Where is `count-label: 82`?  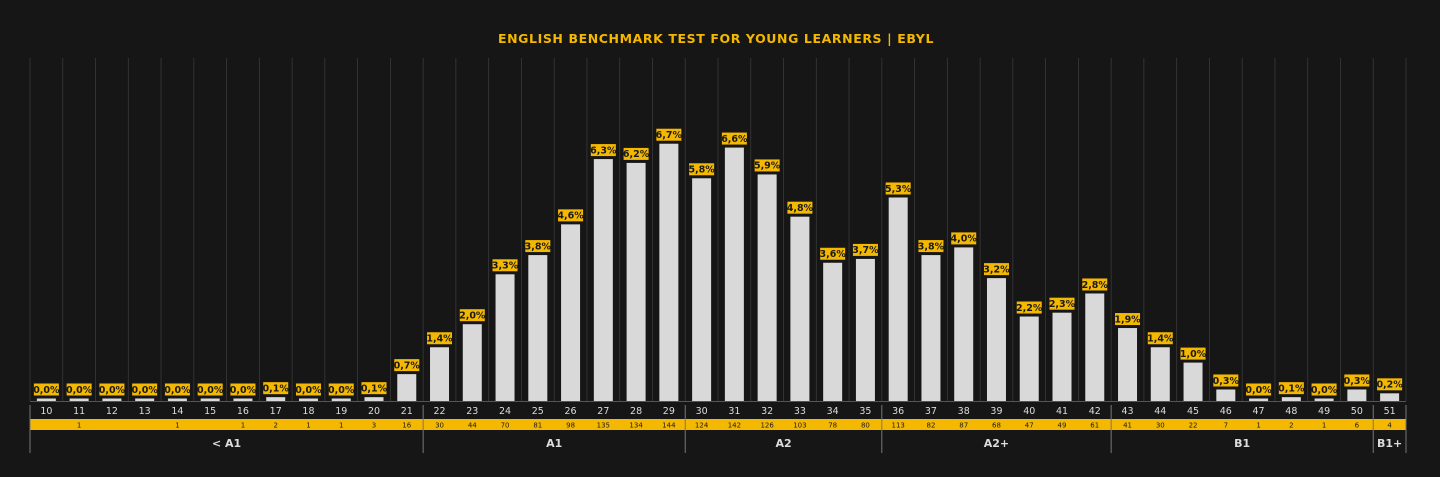
count-label: 82 is located at coordinates (930, 426).